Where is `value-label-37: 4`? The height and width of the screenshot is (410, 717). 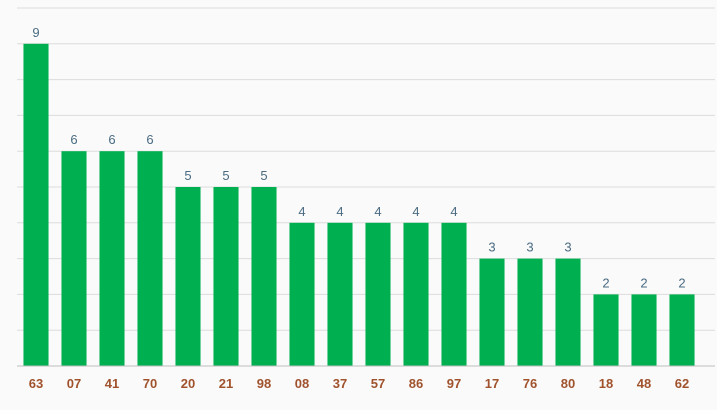
value-label-37: 4 is located at coordinates (339, 211).